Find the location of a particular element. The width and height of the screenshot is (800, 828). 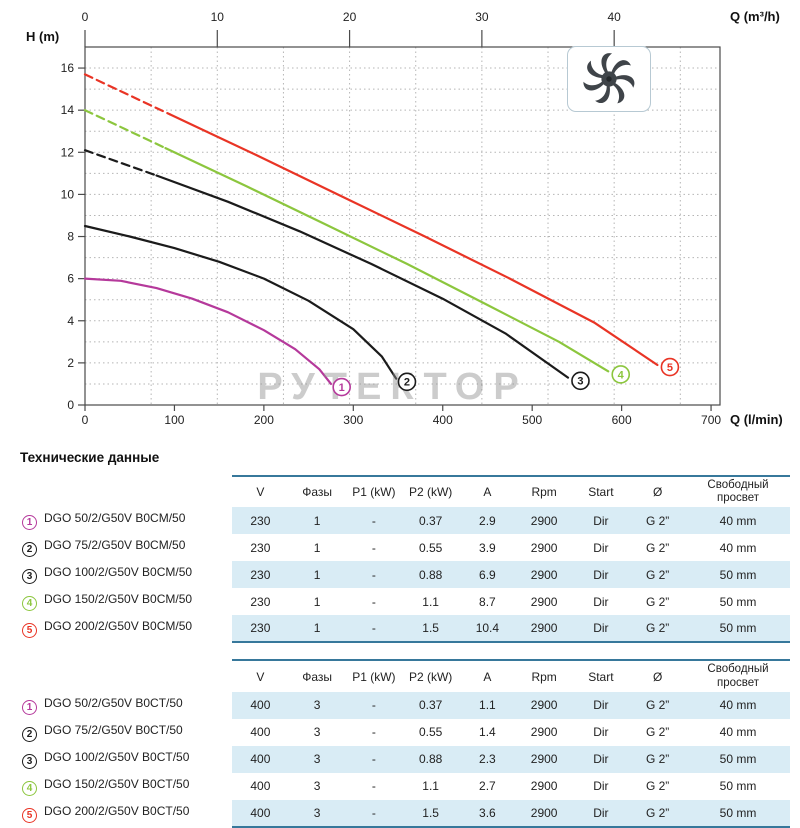

table-cell: 0.88 is located at coordinates (430, 575).